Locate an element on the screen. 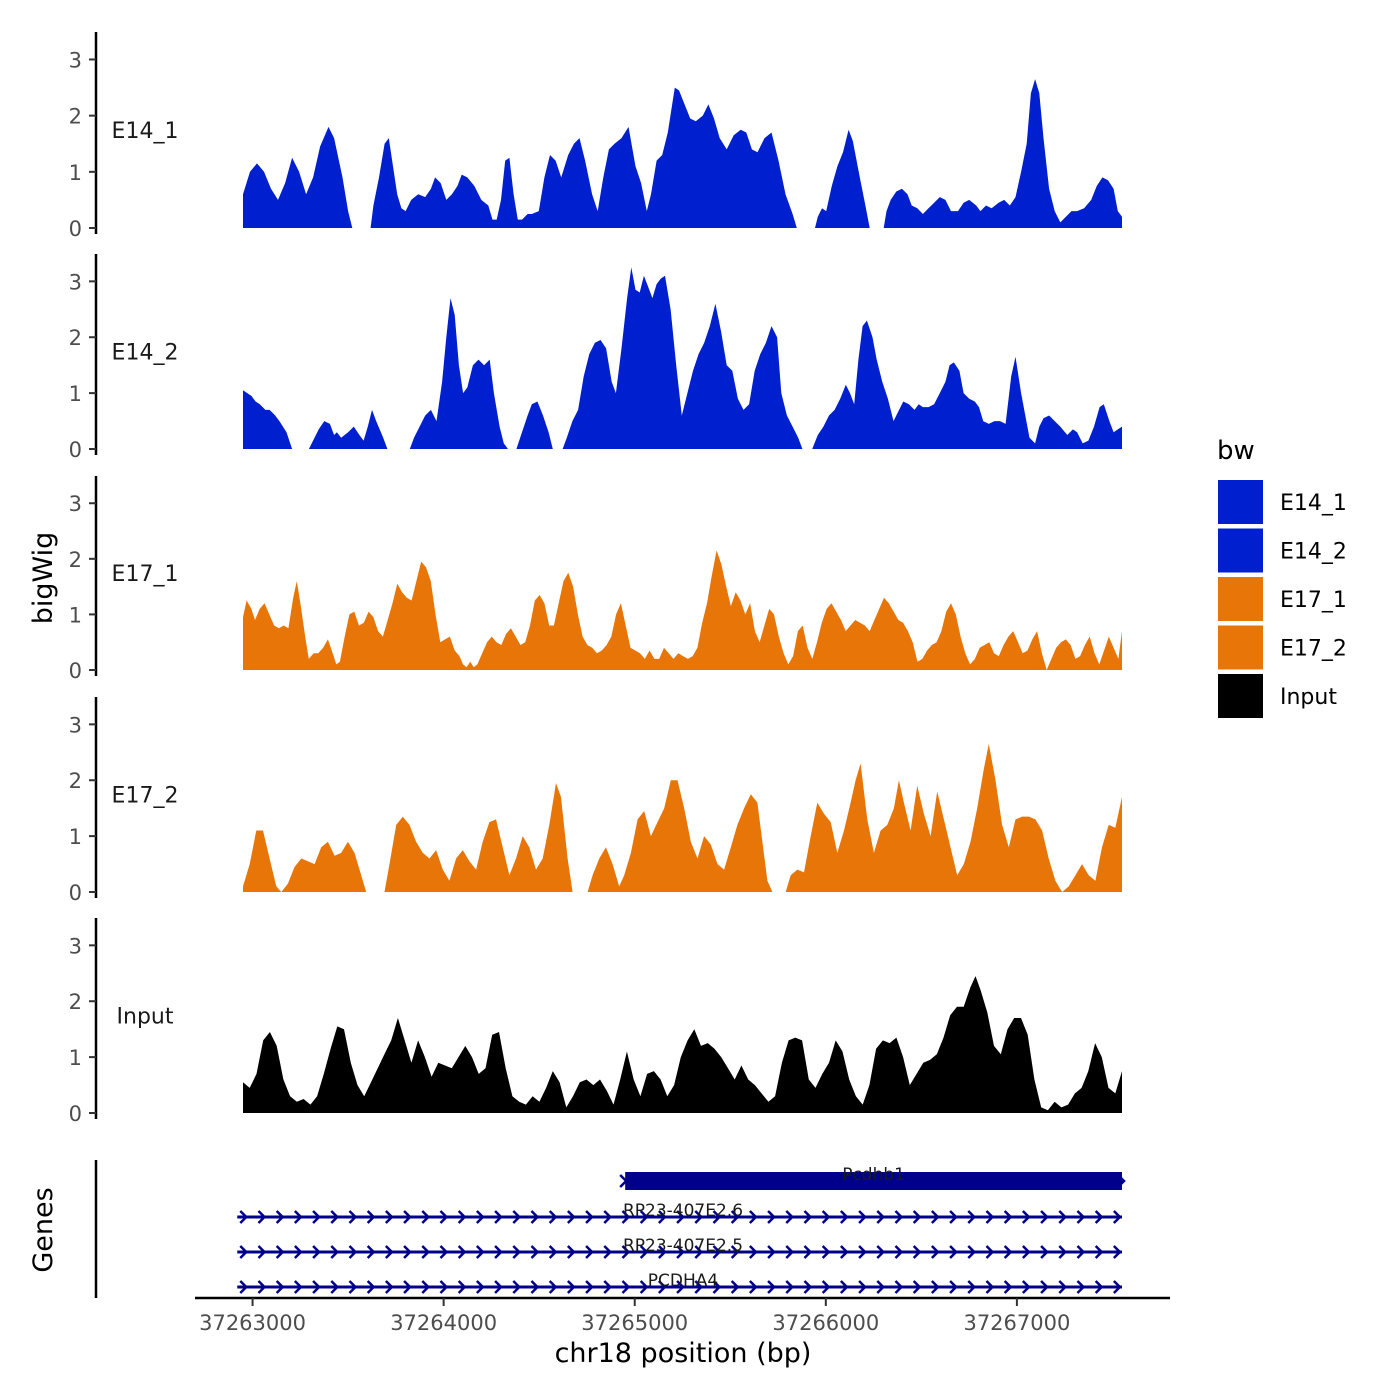  legend: bw E14_1 E14_2 E17_1 E17_2 Input is located at coordinates (1282, 577).